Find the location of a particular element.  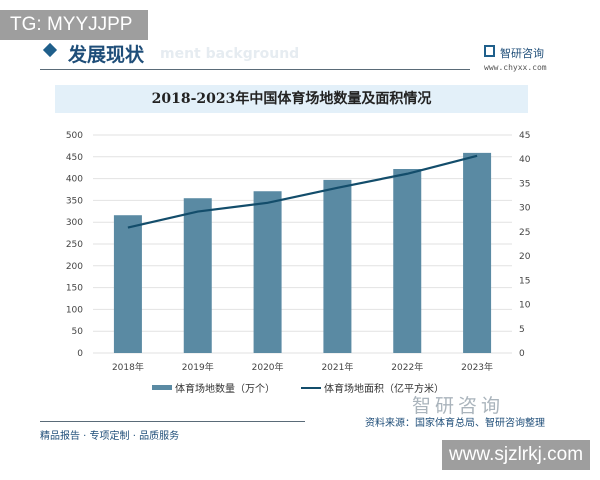

footer-divider is located at coordinates (172, 421).